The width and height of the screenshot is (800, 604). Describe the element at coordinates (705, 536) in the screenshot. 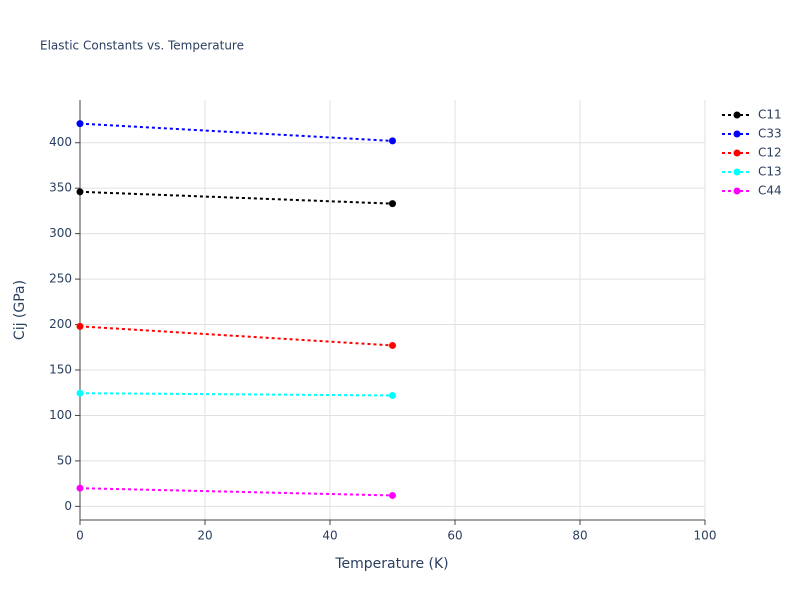

I see `x-tick-label: 100` at that location.